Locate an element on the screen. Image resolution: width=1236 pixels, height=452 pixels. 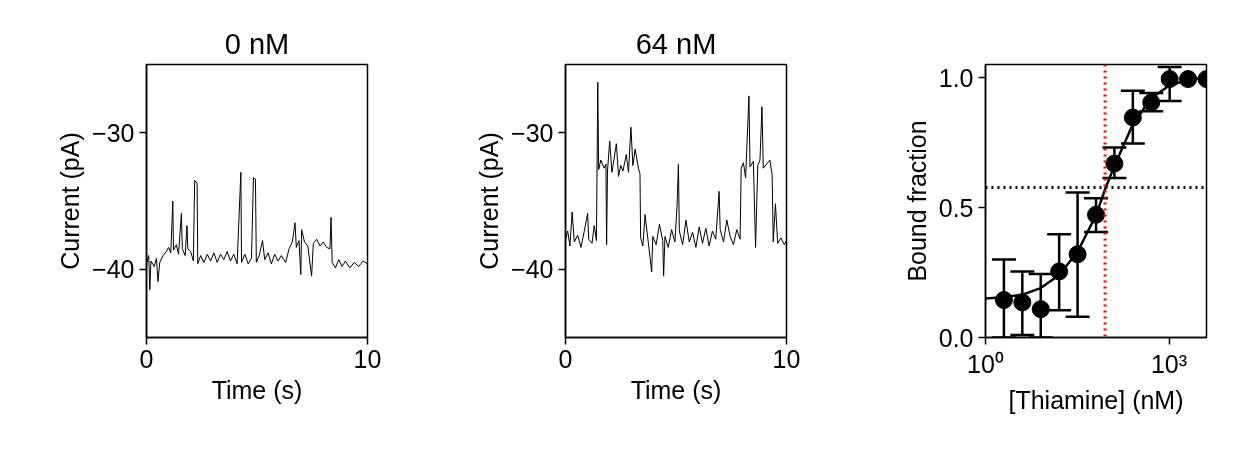
y-axis-title: Bound fraction is located at coordinates (916, 201).